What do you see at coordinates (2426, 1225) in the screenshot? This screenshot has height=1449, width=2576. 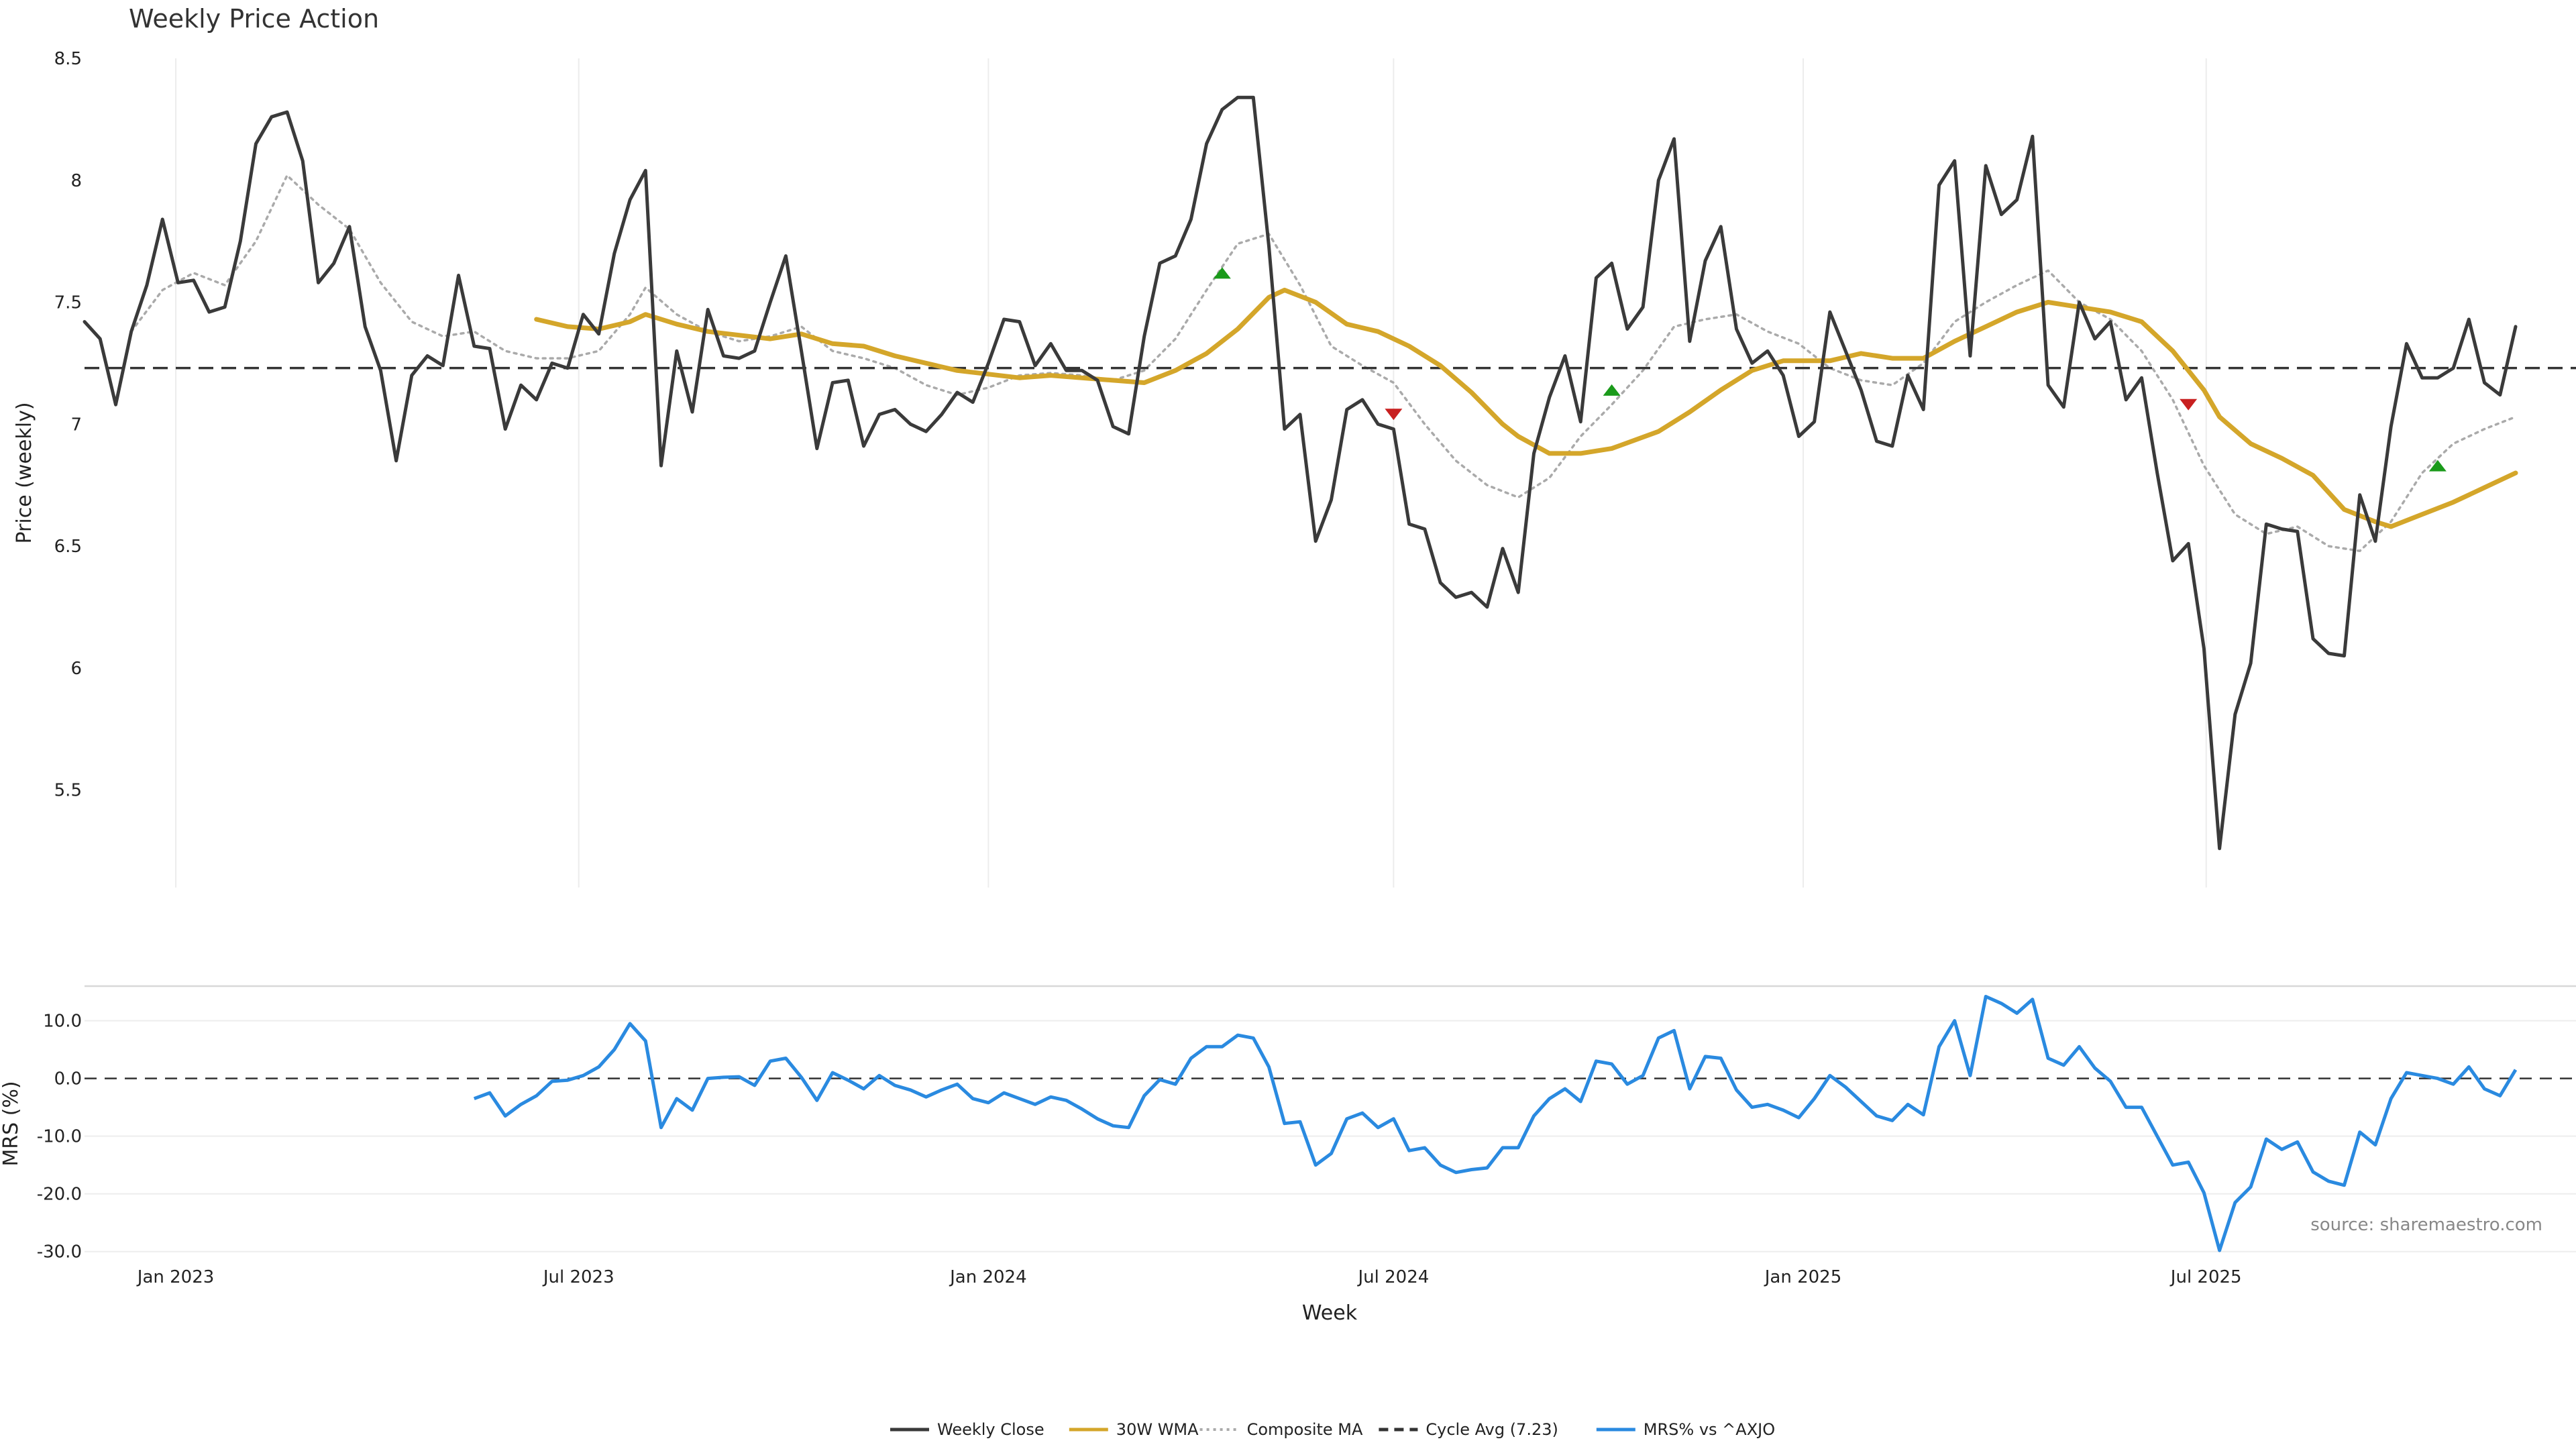 I see `source-note: source: sharemaestro.com` at bounding box center [2426, 1225].